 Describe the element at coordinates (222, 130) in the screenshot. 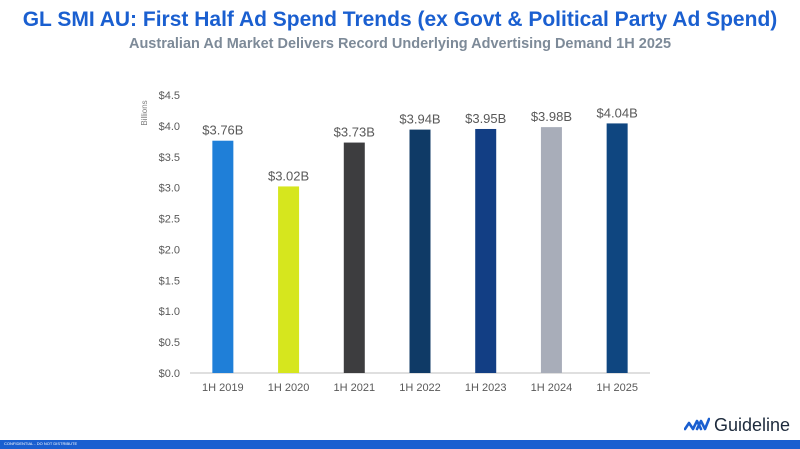

I see `data-label: $3.76B` at that location.